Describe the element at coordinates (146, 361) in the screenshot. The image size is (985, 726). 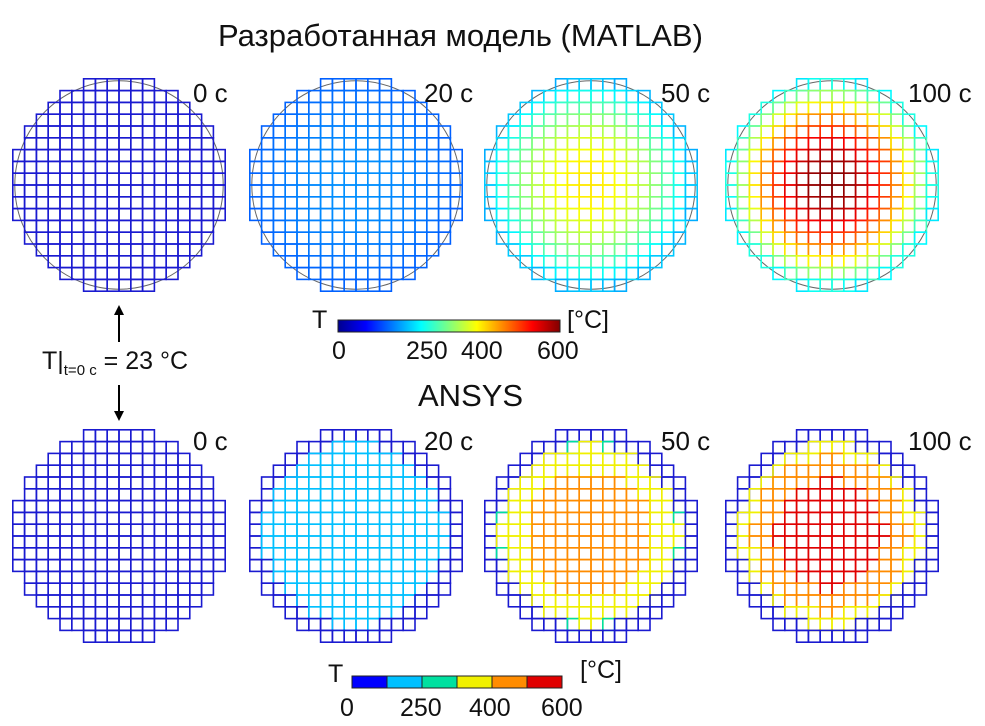
I see `initial-condition-suffix: = 23 °C` at that location.